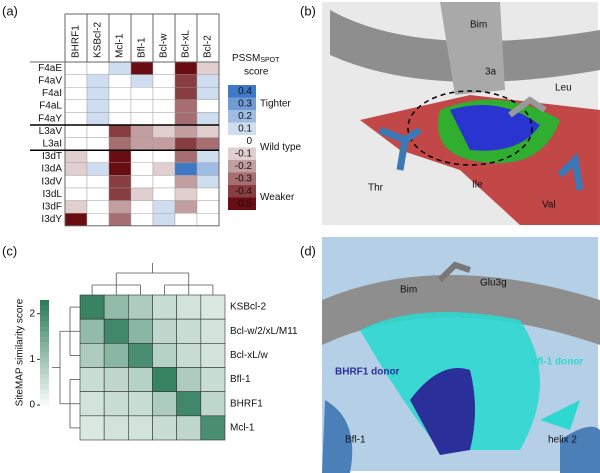 The image size is (600, 473). I want to click on colorbar-tick-label: 1, so click(32, 359).